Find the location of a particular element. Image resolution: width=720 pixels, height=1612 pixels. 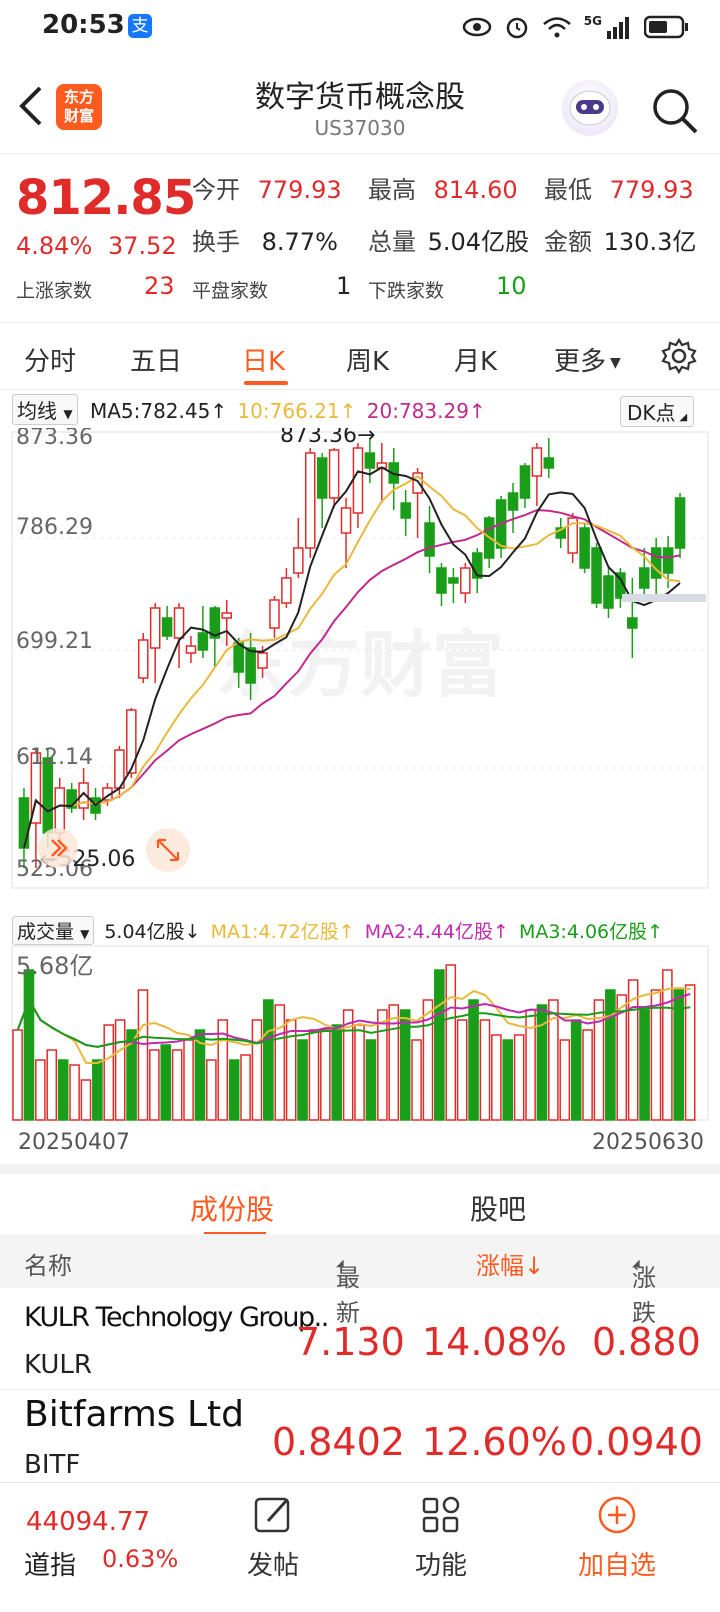

volume-bars is located at coordinates (354, 1042).